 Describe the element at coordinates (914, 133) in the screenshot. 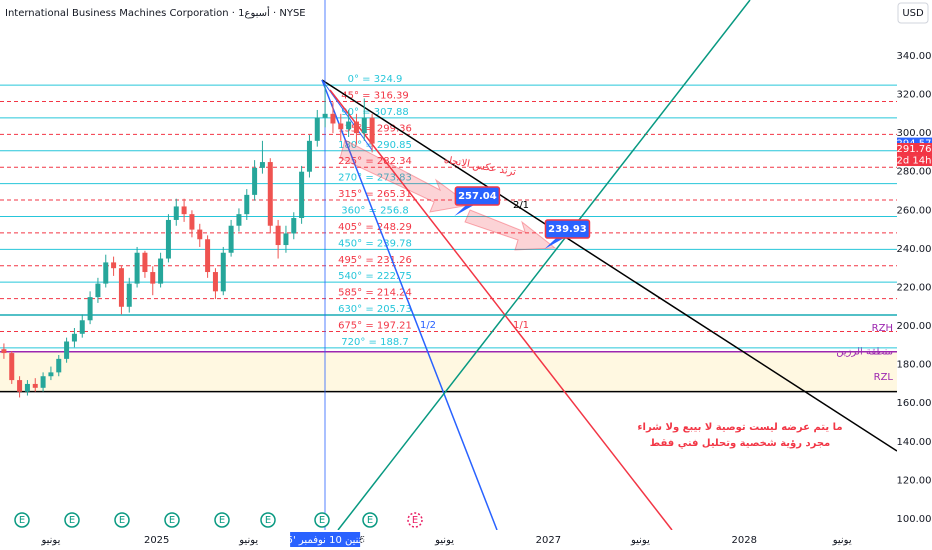

I see `y-tick-label: 300.00` at that location.